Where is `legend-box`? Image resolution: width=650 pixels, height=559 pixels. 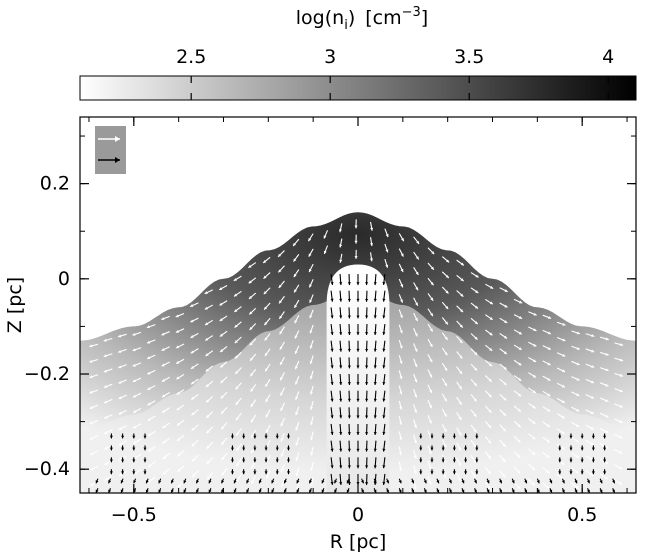 legend-box is located at coordinates (110, 150).